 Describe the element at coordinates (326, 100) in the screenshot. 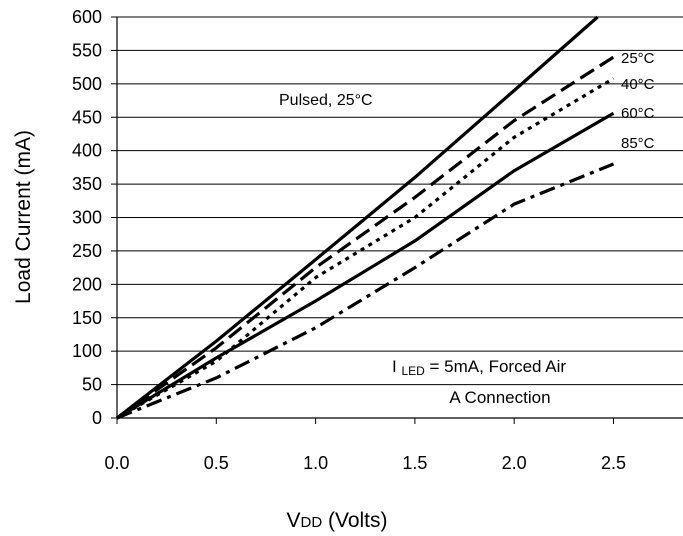

I see `annotation-pulsed: Pulsed, 25°C` at that location.